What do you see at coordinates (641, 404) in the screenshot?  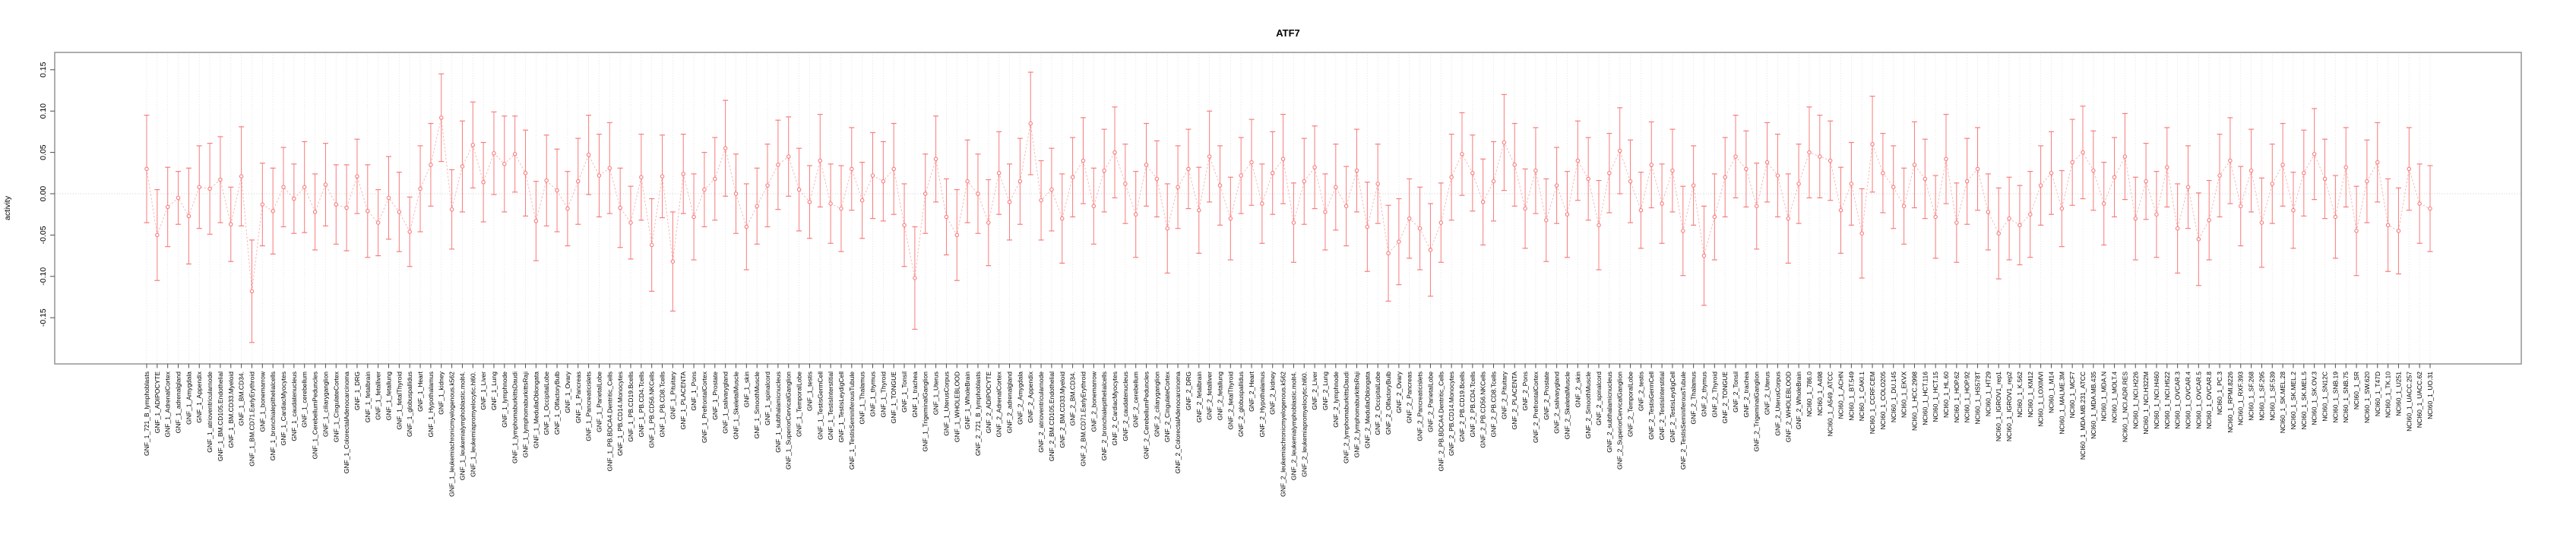 I see `x-tick-label: GNF_1_PB.CD4.Tcells` at bounding box center [641, 404].